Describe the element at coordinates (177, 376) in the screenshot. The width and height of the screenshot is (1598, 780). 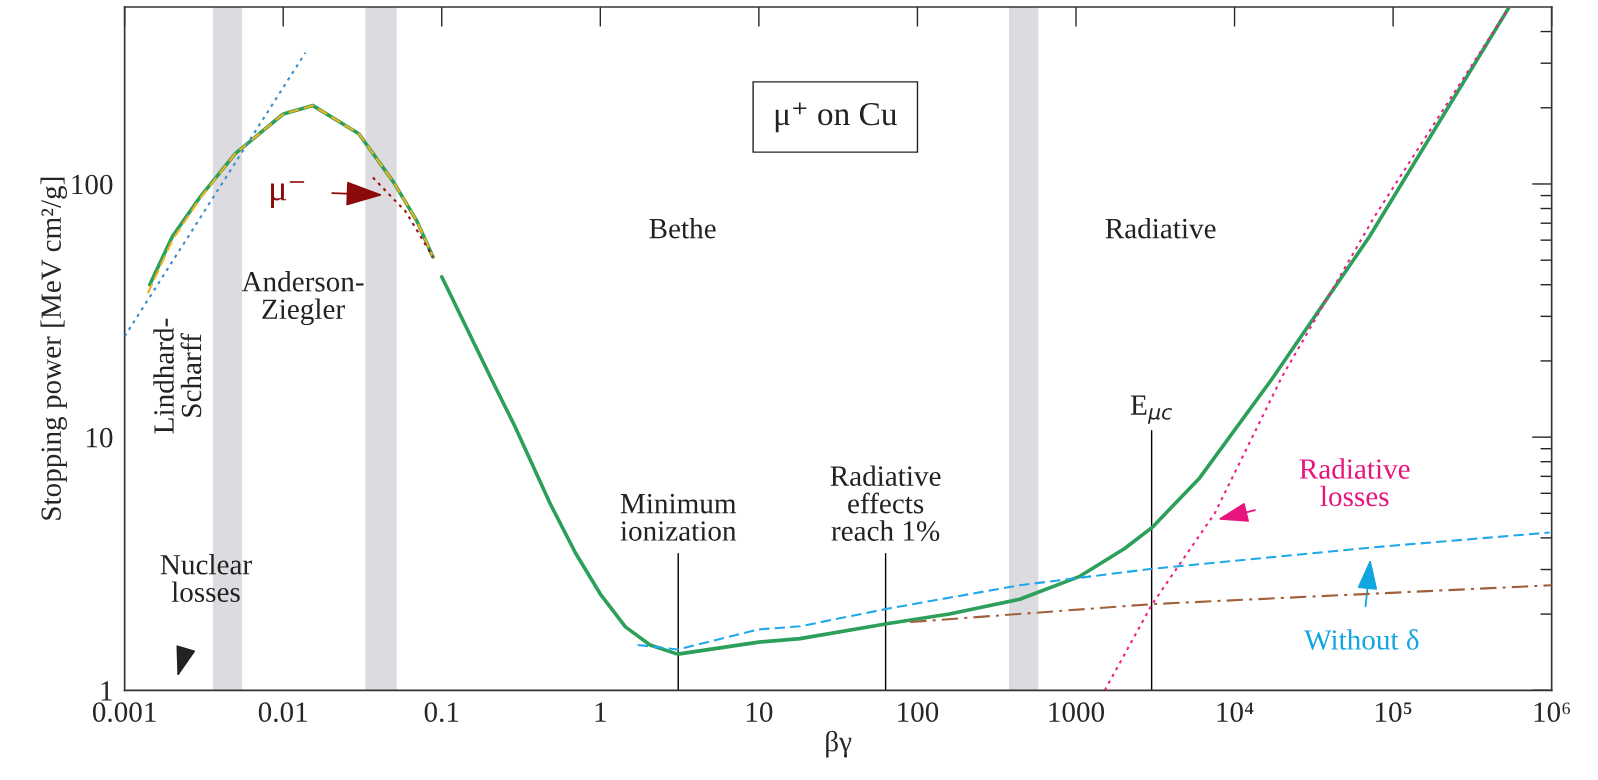
I see `annotation: Lindhard- Scharff` at that location.